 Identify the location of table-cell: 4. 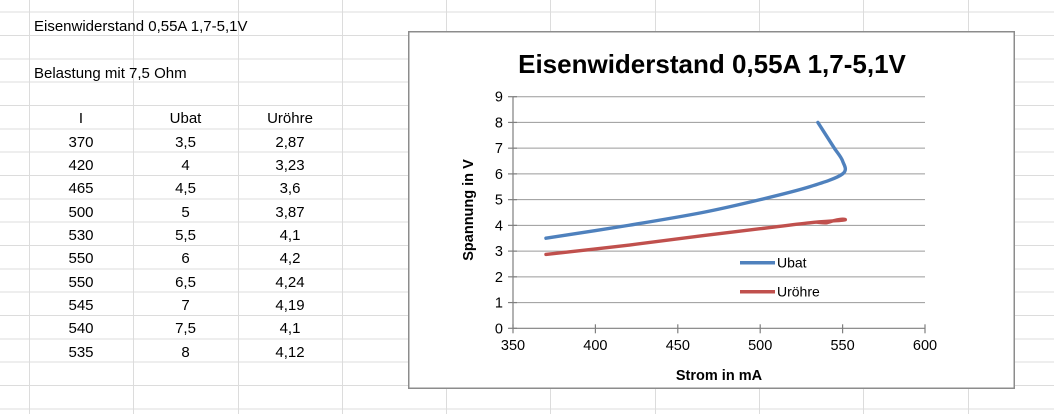
(185, 165).